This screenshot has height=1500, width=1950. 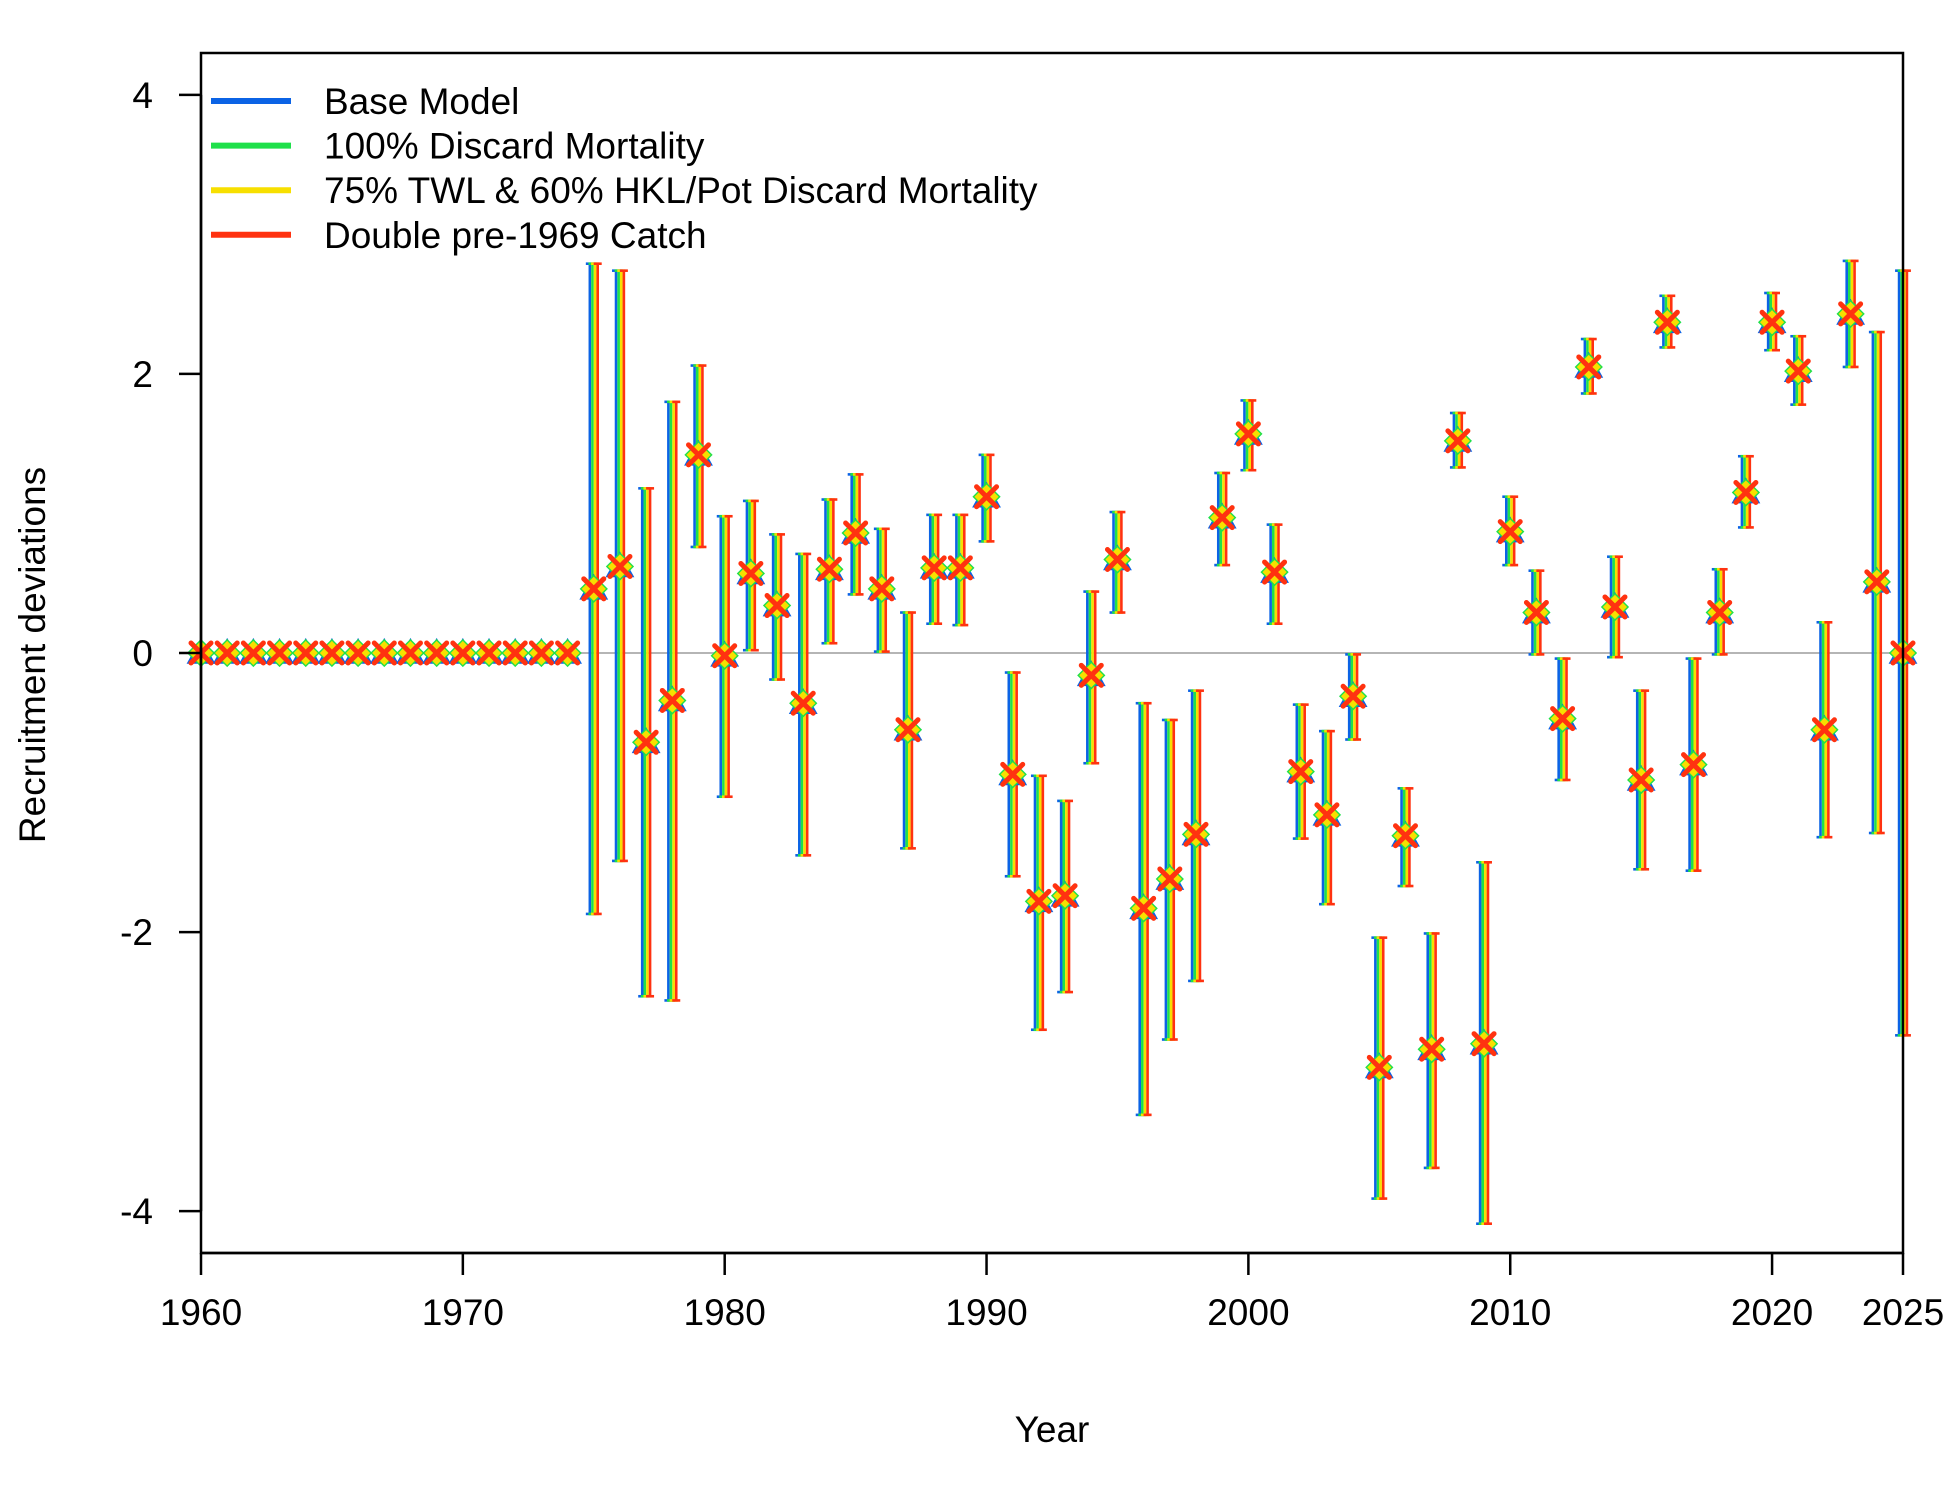 I want to click on x-tick-label: 2000, so click(x=1248, y=1312).